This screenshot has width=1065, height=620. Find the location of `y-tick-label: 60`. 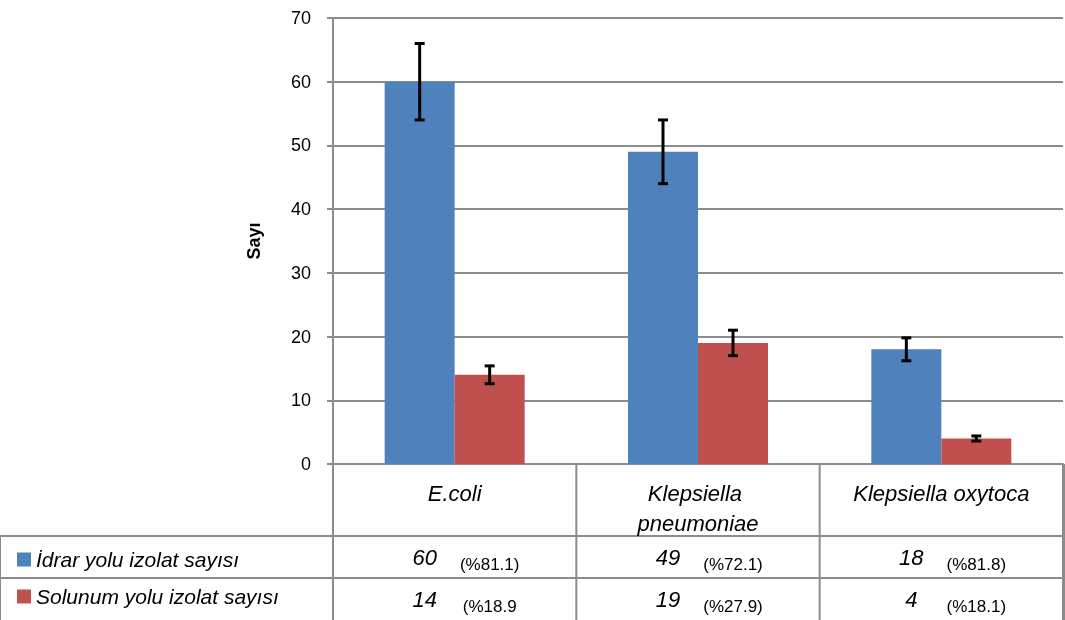

y-tick-label: 60 is located at coordinates (300, 81).